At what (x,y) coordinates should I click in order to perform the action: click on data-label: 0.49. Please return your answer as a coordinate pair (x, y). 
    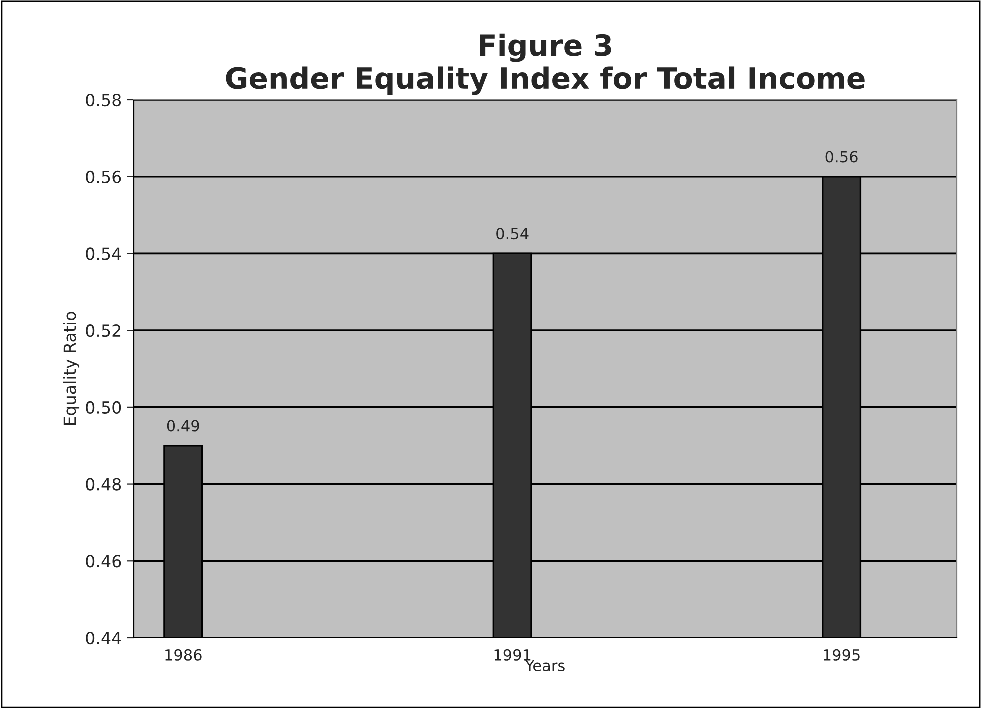
    Looking at the image, I should click on (183, 426).